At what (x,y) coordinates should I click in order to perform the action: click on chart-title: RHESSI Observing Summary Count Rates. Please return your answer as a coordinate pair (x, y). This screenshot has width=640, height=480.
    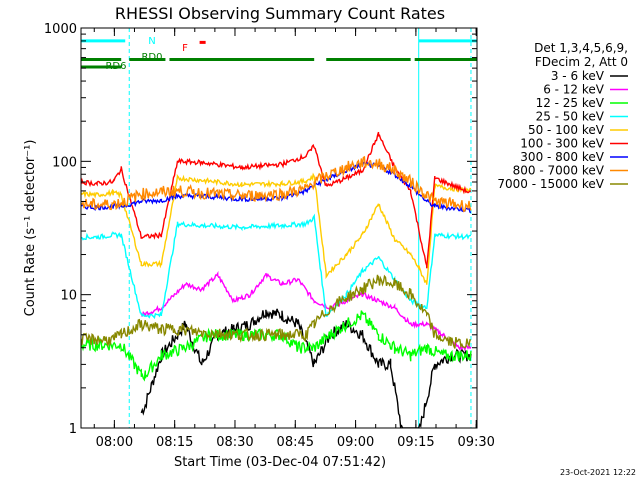
    Looking at the image, I should click on (280, 13).